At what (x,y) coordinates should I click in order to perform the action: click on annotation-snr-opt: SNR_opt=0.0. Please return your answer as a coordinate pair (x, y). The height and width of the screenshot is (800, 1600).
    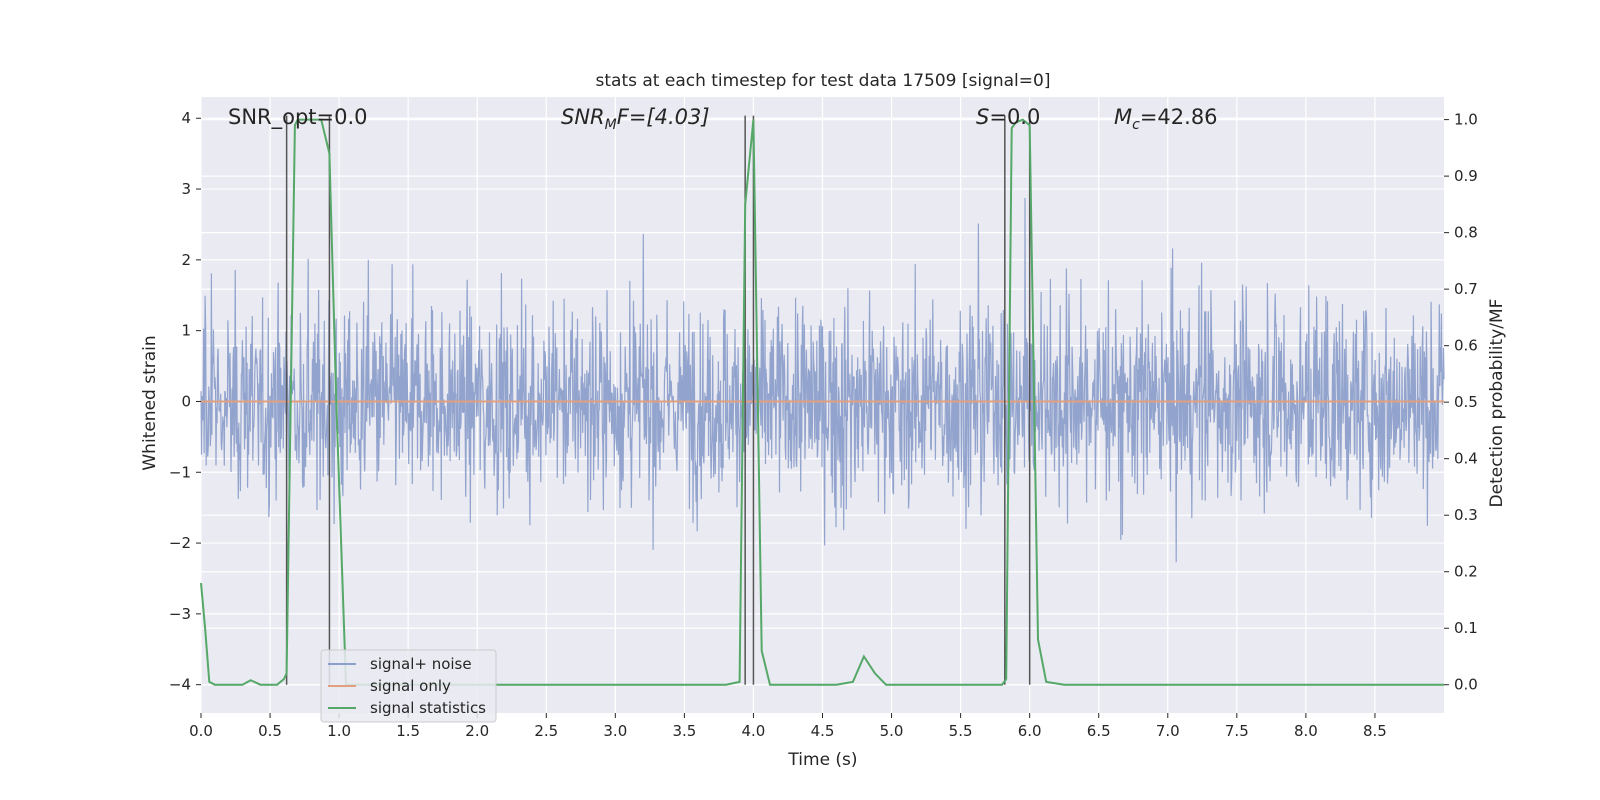
    Looking at the image, I should click on (298, 117).